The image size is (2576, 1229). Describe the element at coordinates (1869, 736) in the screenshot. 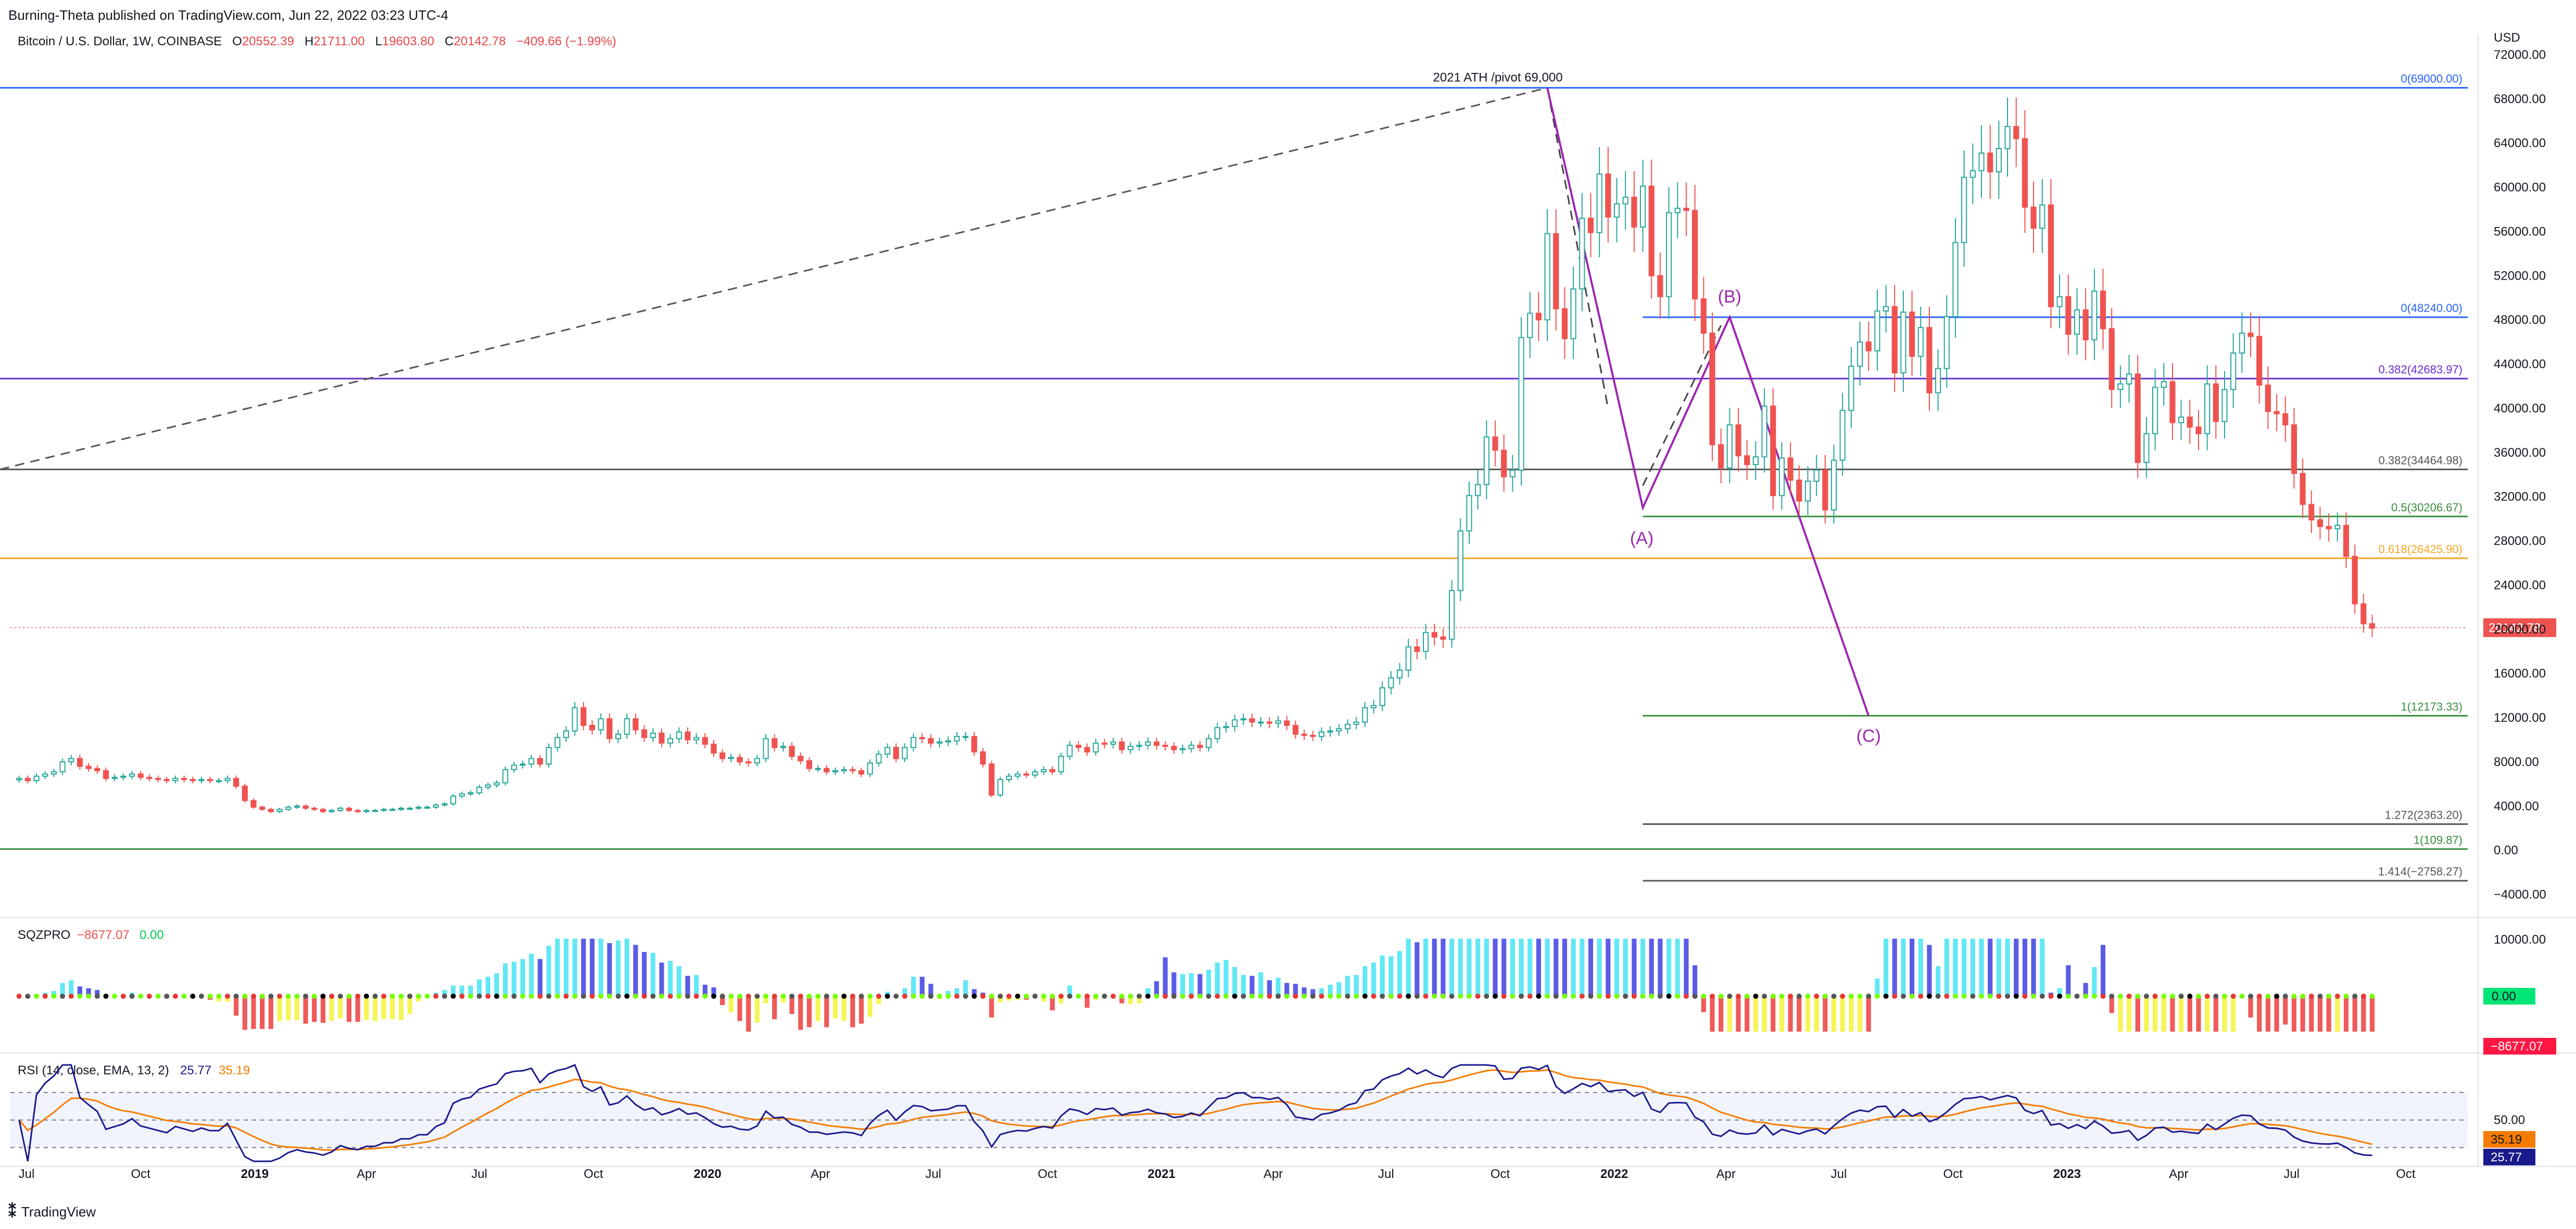

I see `wave-c-label: (C)` at that location.